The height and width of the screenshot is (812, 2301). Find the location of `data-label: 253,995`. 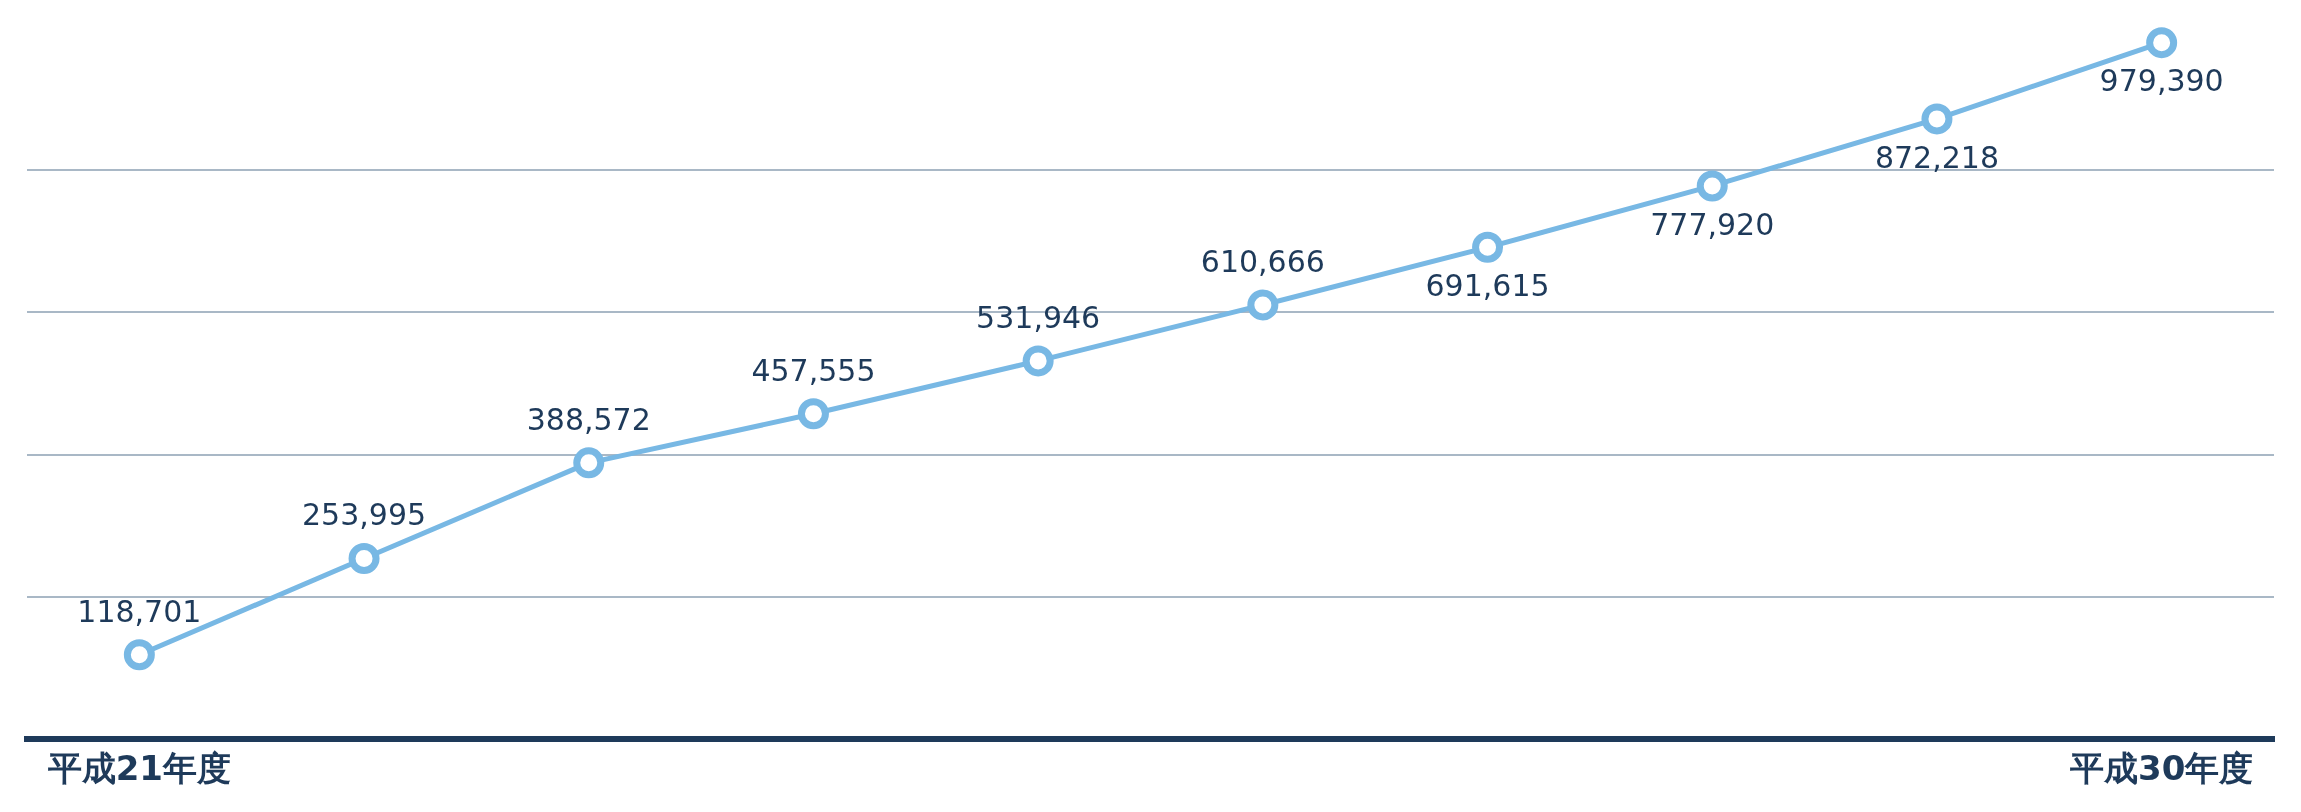

data-label: 253,995 is located at coordinates (364, 515).